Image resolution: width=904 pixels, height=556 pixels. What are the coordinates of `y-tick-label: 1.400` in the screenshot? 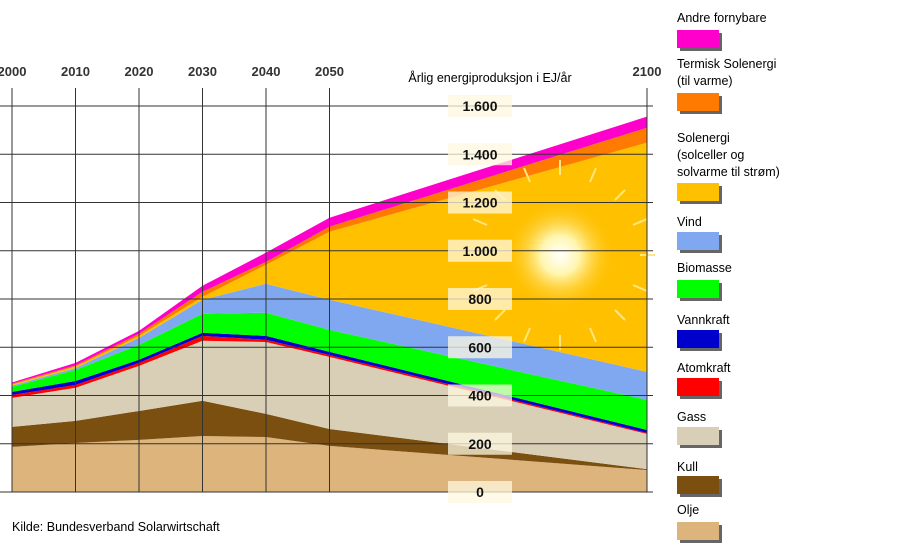 It's located at (479, 154).